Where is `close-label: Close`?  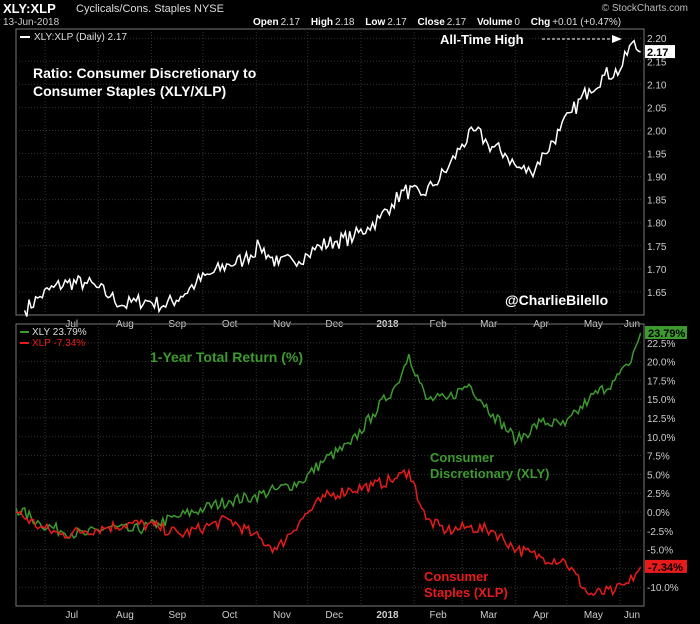
close-label: Close is located at coordinates (431, 22).